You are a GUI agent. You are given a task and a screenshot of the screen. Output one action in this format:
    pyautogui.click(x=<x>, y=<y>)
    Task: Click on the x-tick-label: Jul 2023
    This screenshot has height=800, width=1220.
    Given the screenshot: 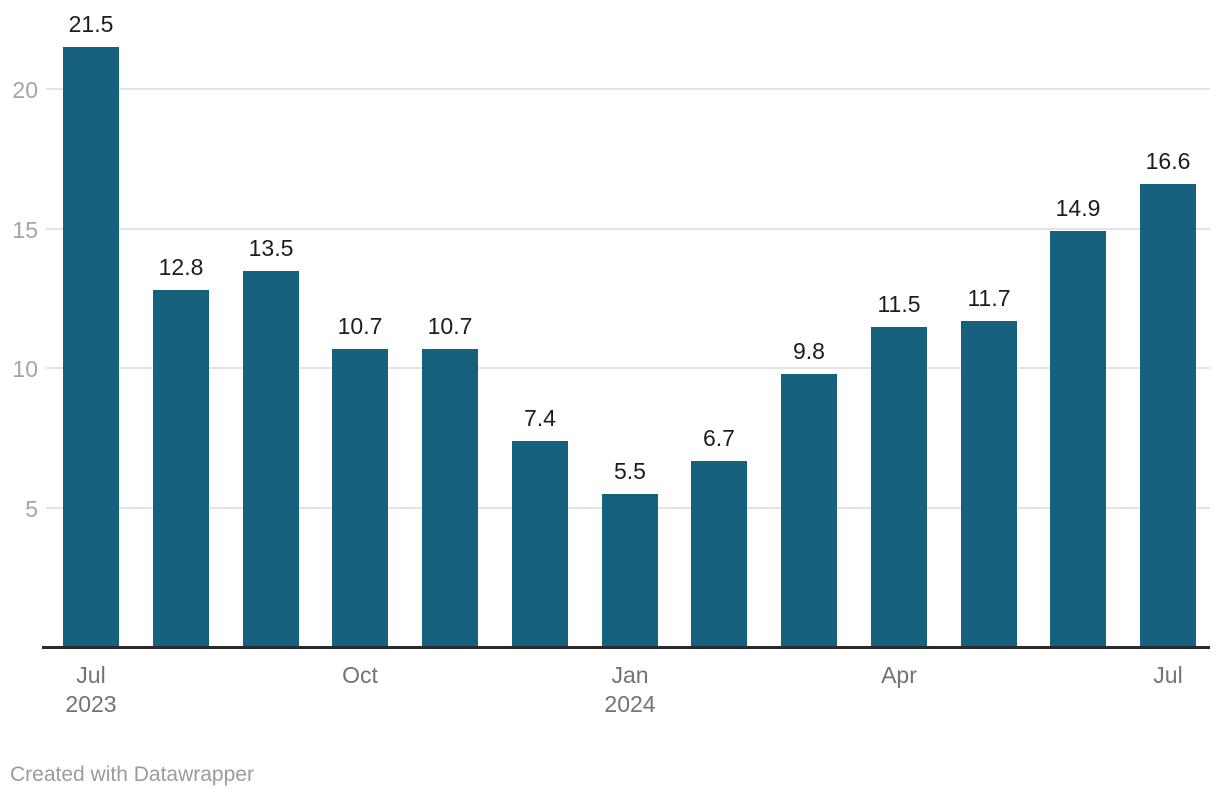 What is the action you would take?
    pyautogui.click(x=91, y=690)
    